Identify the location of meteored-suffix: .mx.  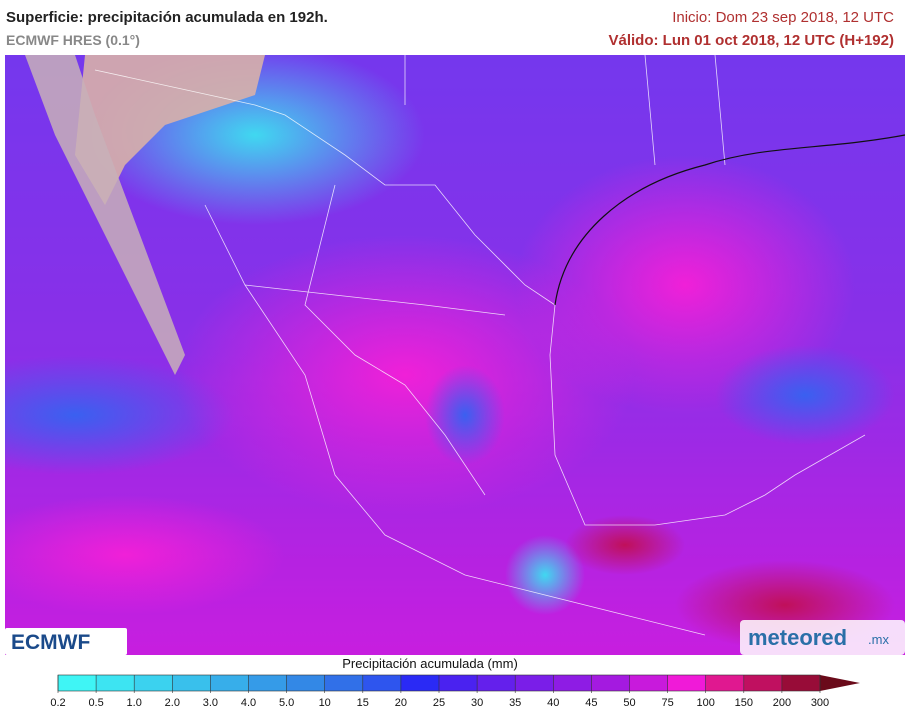
(878, 639).